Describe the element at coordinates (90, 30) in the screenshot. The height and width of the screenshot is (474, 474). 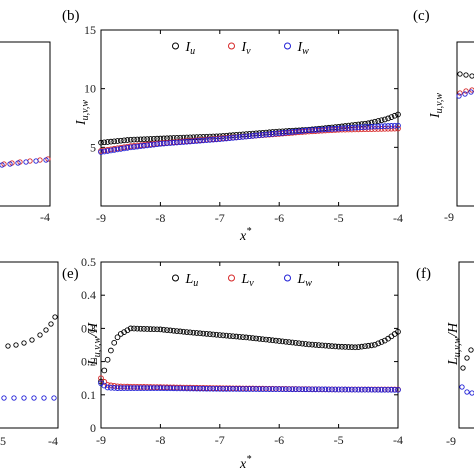
I see `y-tick-label: 15` at that location.